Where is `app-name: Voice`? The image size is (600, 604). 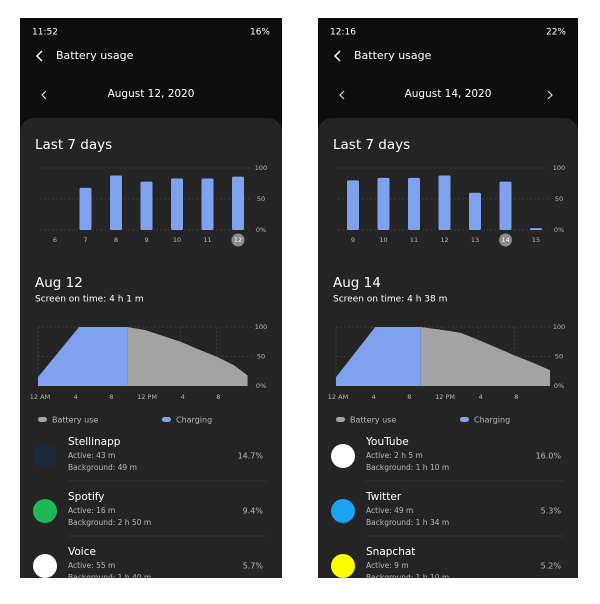
app-name: Voice is located at coordinates (82, 552).